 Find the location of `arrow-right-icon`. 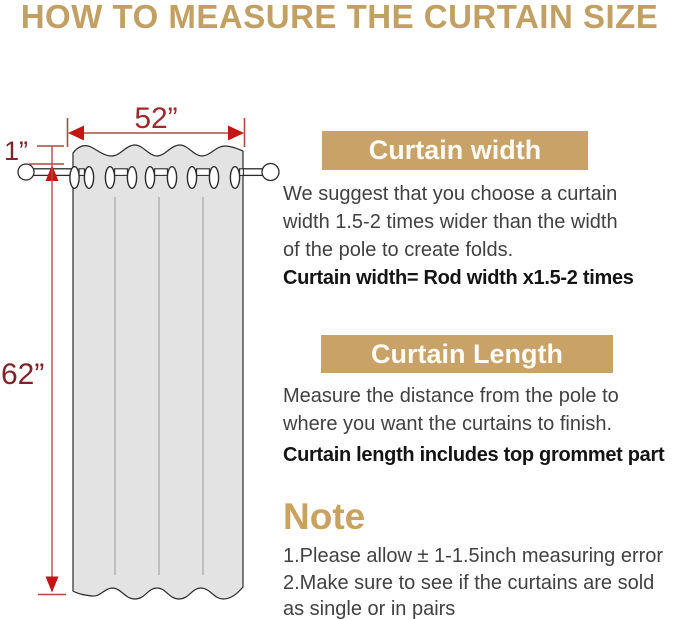

arrow-right-icon is located at coordinates (236, 133).